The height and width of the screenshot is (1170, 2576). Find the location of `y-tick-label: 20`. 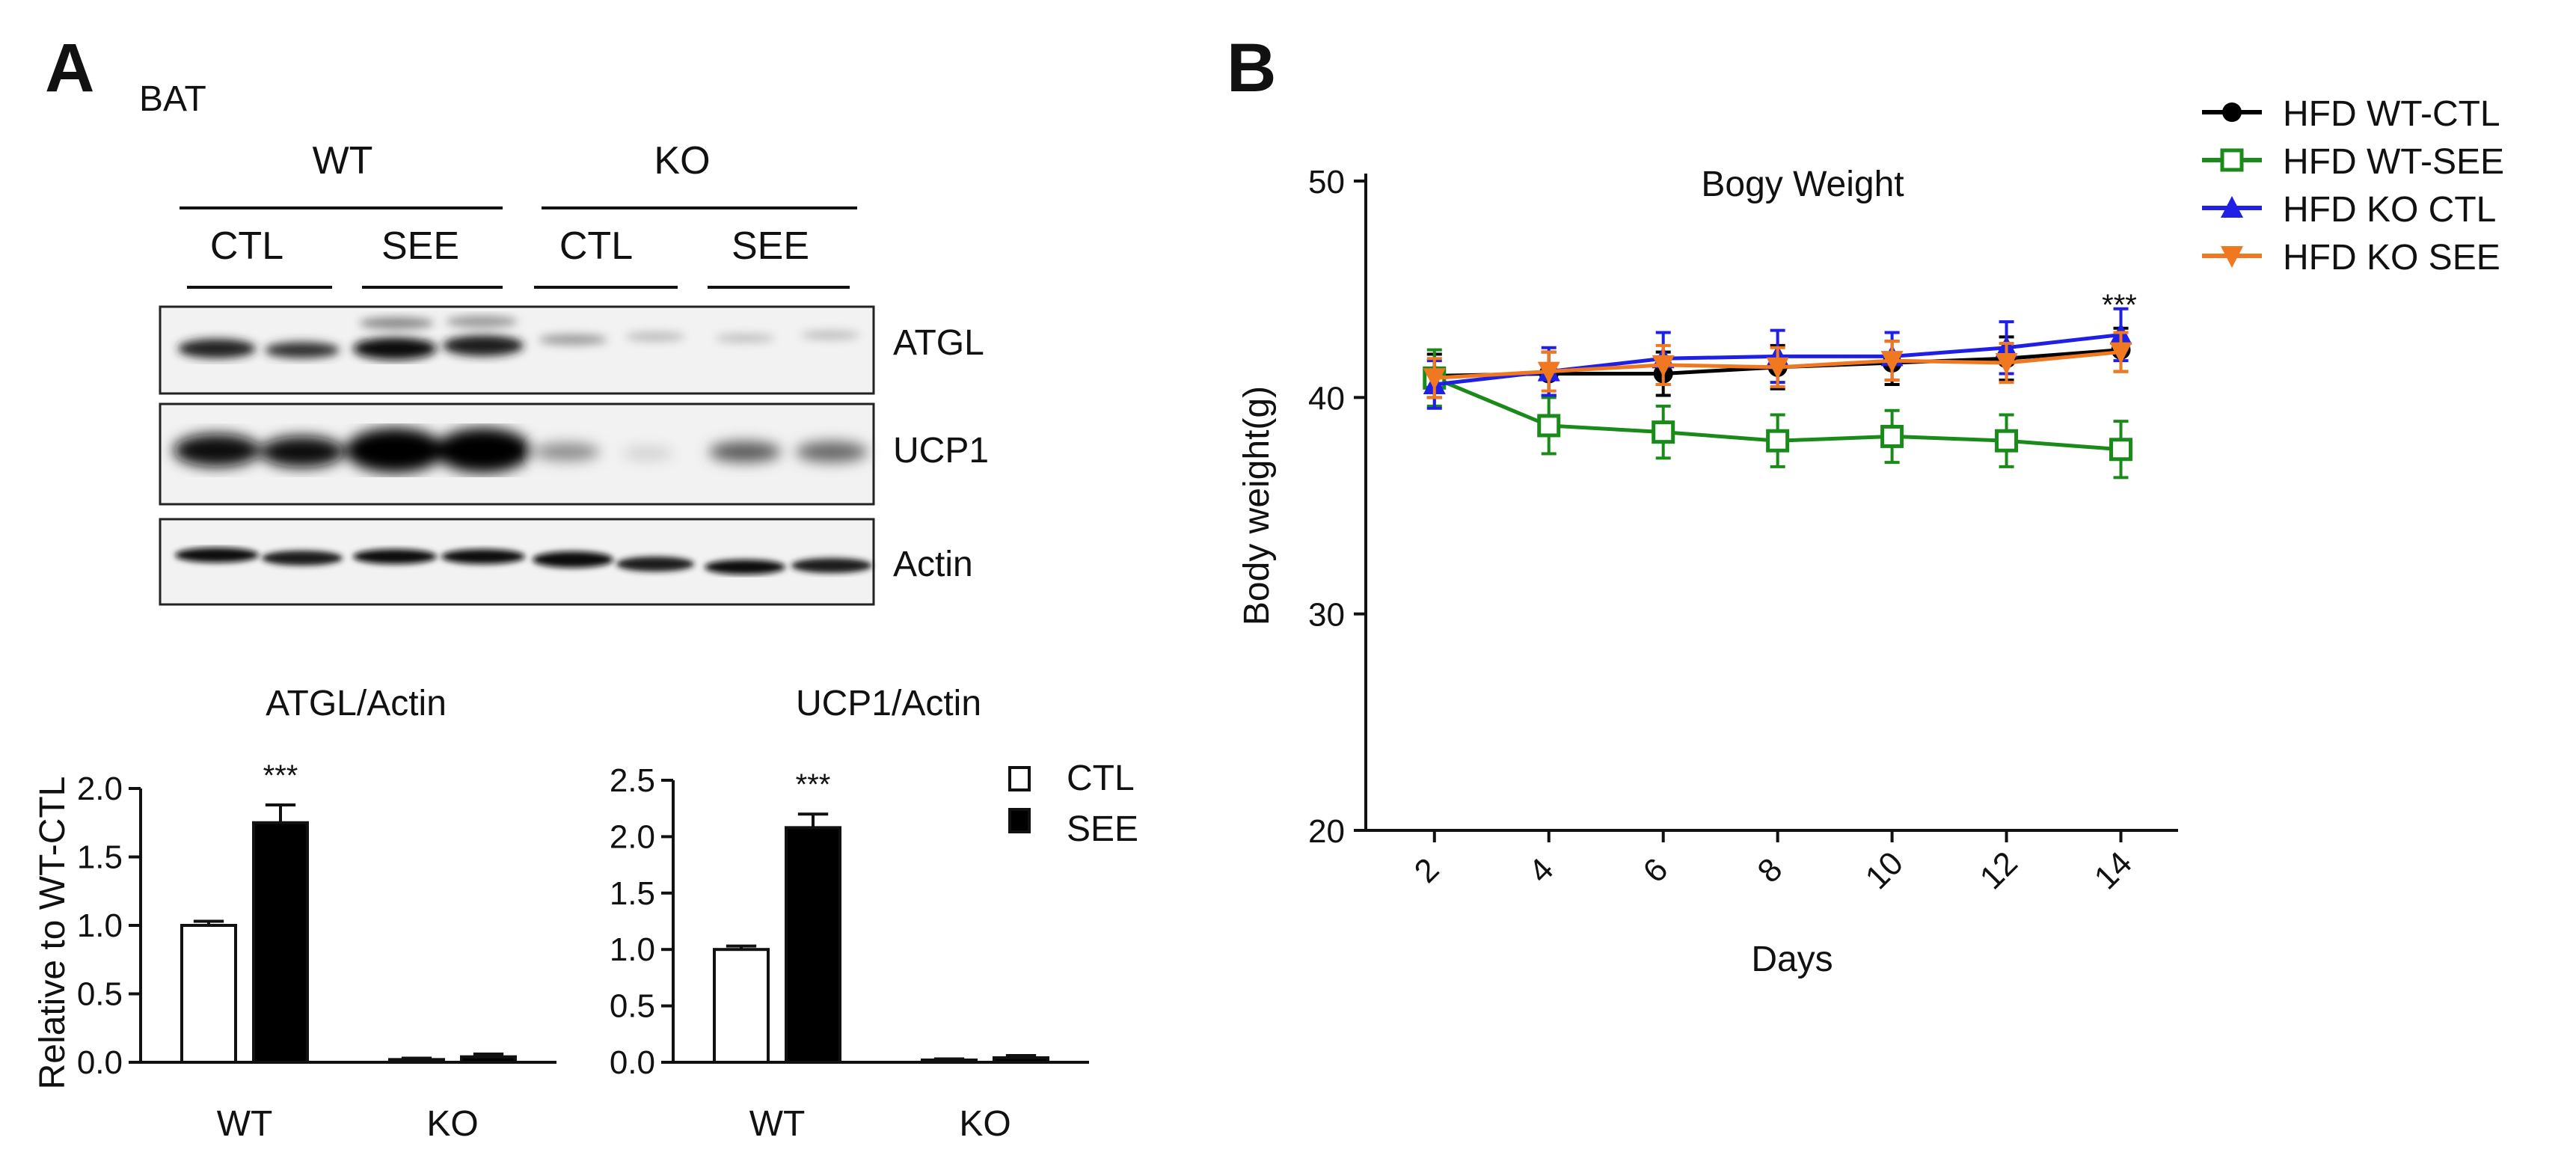

y-tick-label: 20 is located at coordinates (1326, 831).